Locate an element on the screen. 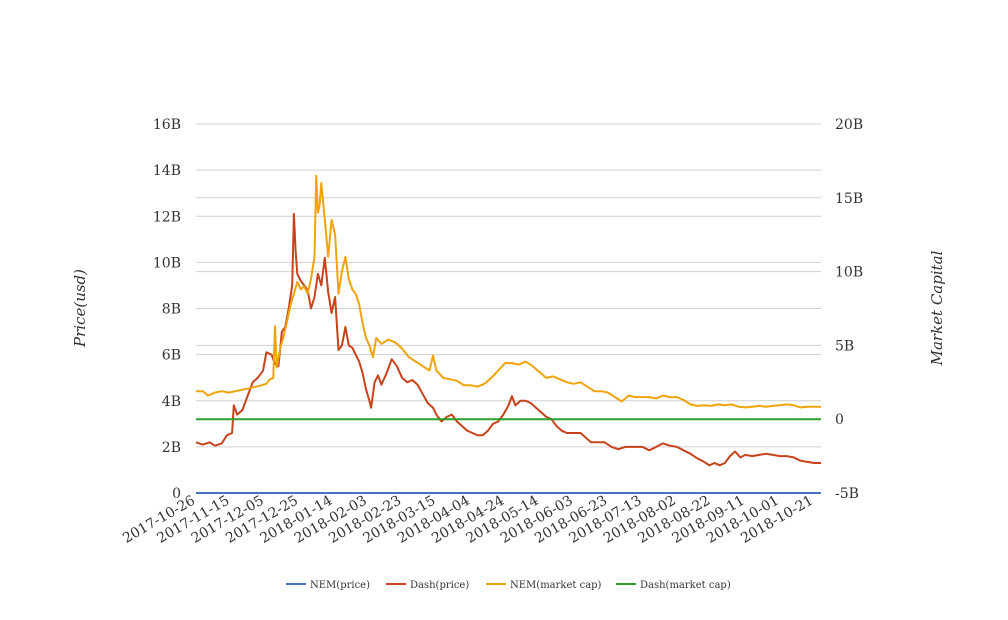 The height and width of the screenshot is (620, 1008). legend-item: NEM(price) is located at coordinates (328, 585).